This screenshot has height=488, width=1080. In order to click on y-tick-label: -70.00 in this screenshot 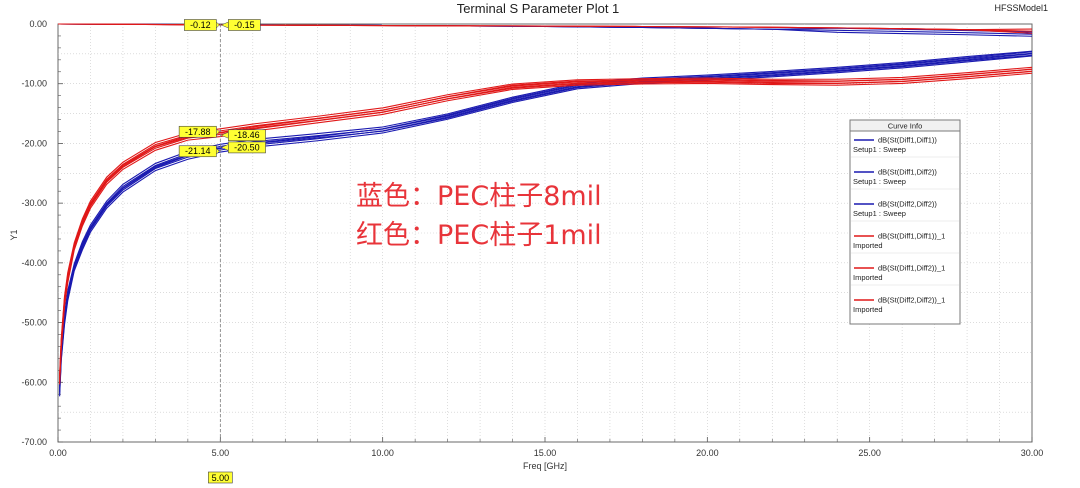, I will do `click(34, 442)`.